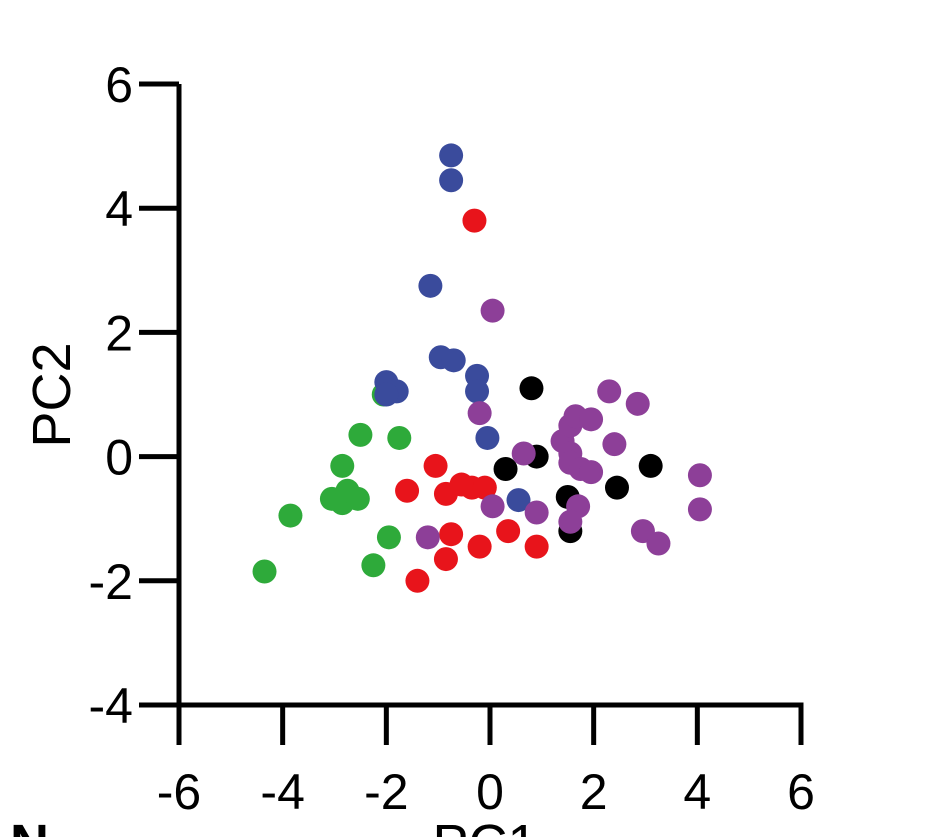 Image resolution: width=943 pixels, height=837 pixels. What do you see at coordinates (119, 333) in the screenshot?
I see `y-tick-label: 2` at bounding box center [119, 333].